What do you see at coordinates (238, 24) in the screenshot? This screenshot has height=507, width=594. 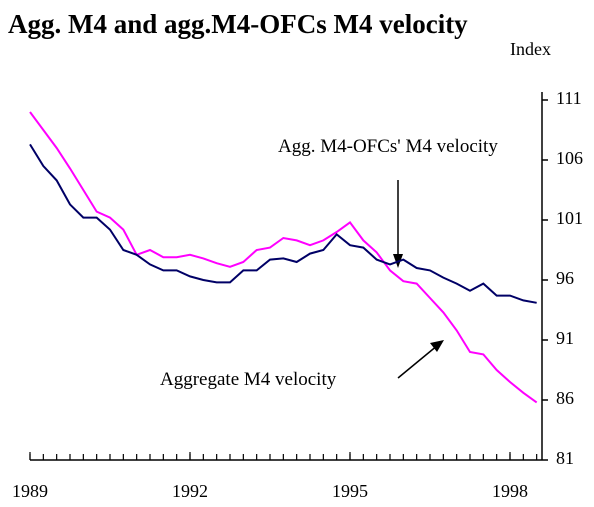 I see `chart-title: Agg. M4 and agg.M4-OFCs M4 velocity` at bounding box center [238, 24].